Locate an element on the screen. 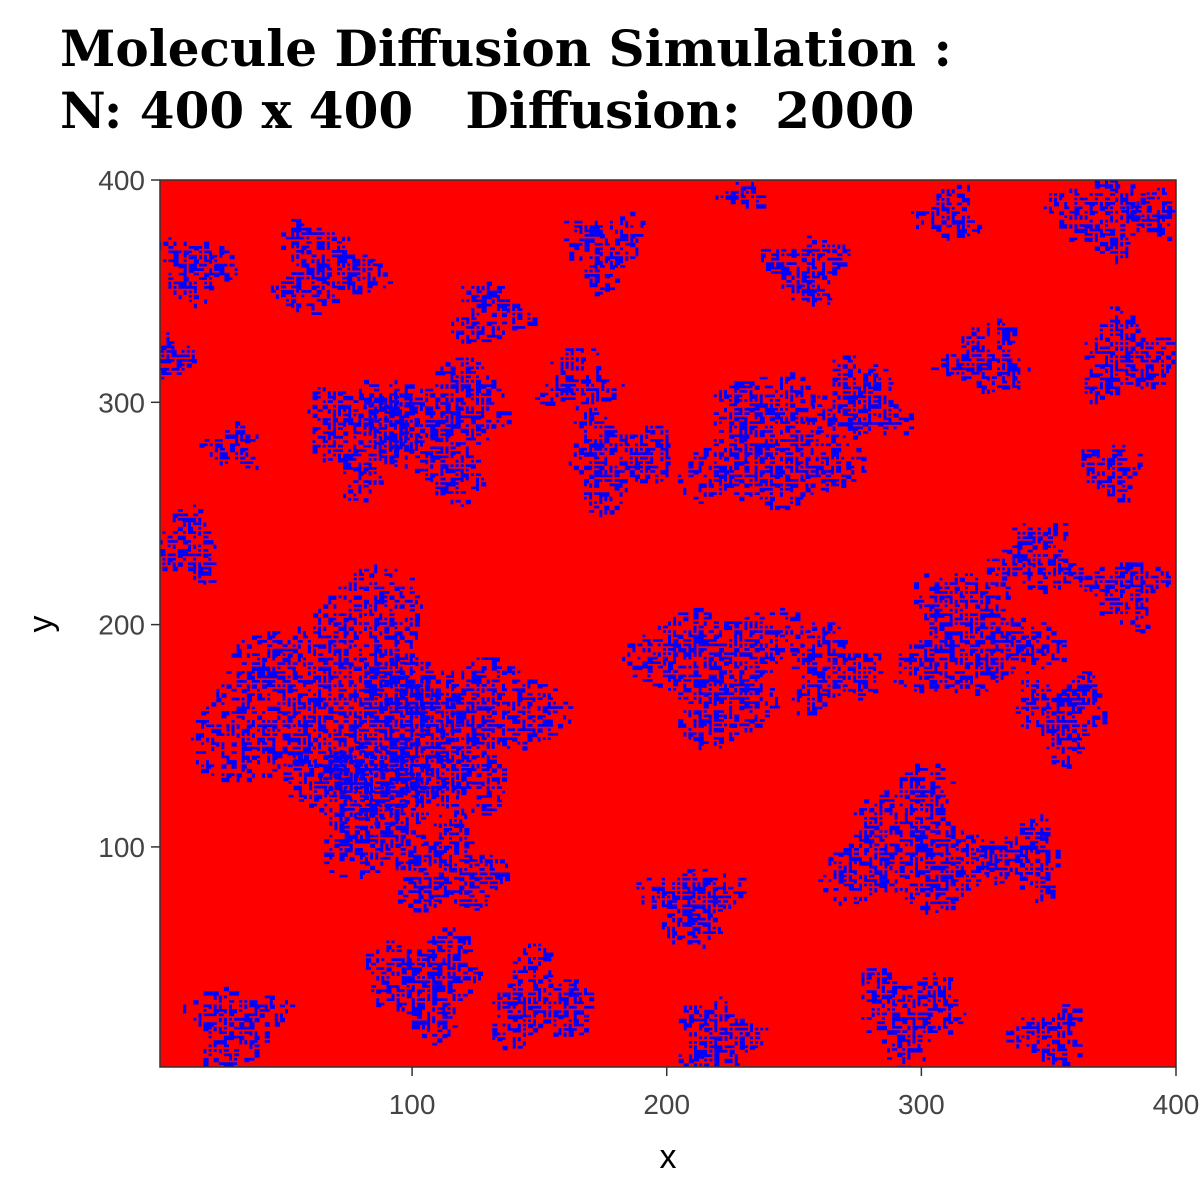 The image size is (1200, 1200). x-axis: 100 200 300 400 is located at coordinates (794, 1093).